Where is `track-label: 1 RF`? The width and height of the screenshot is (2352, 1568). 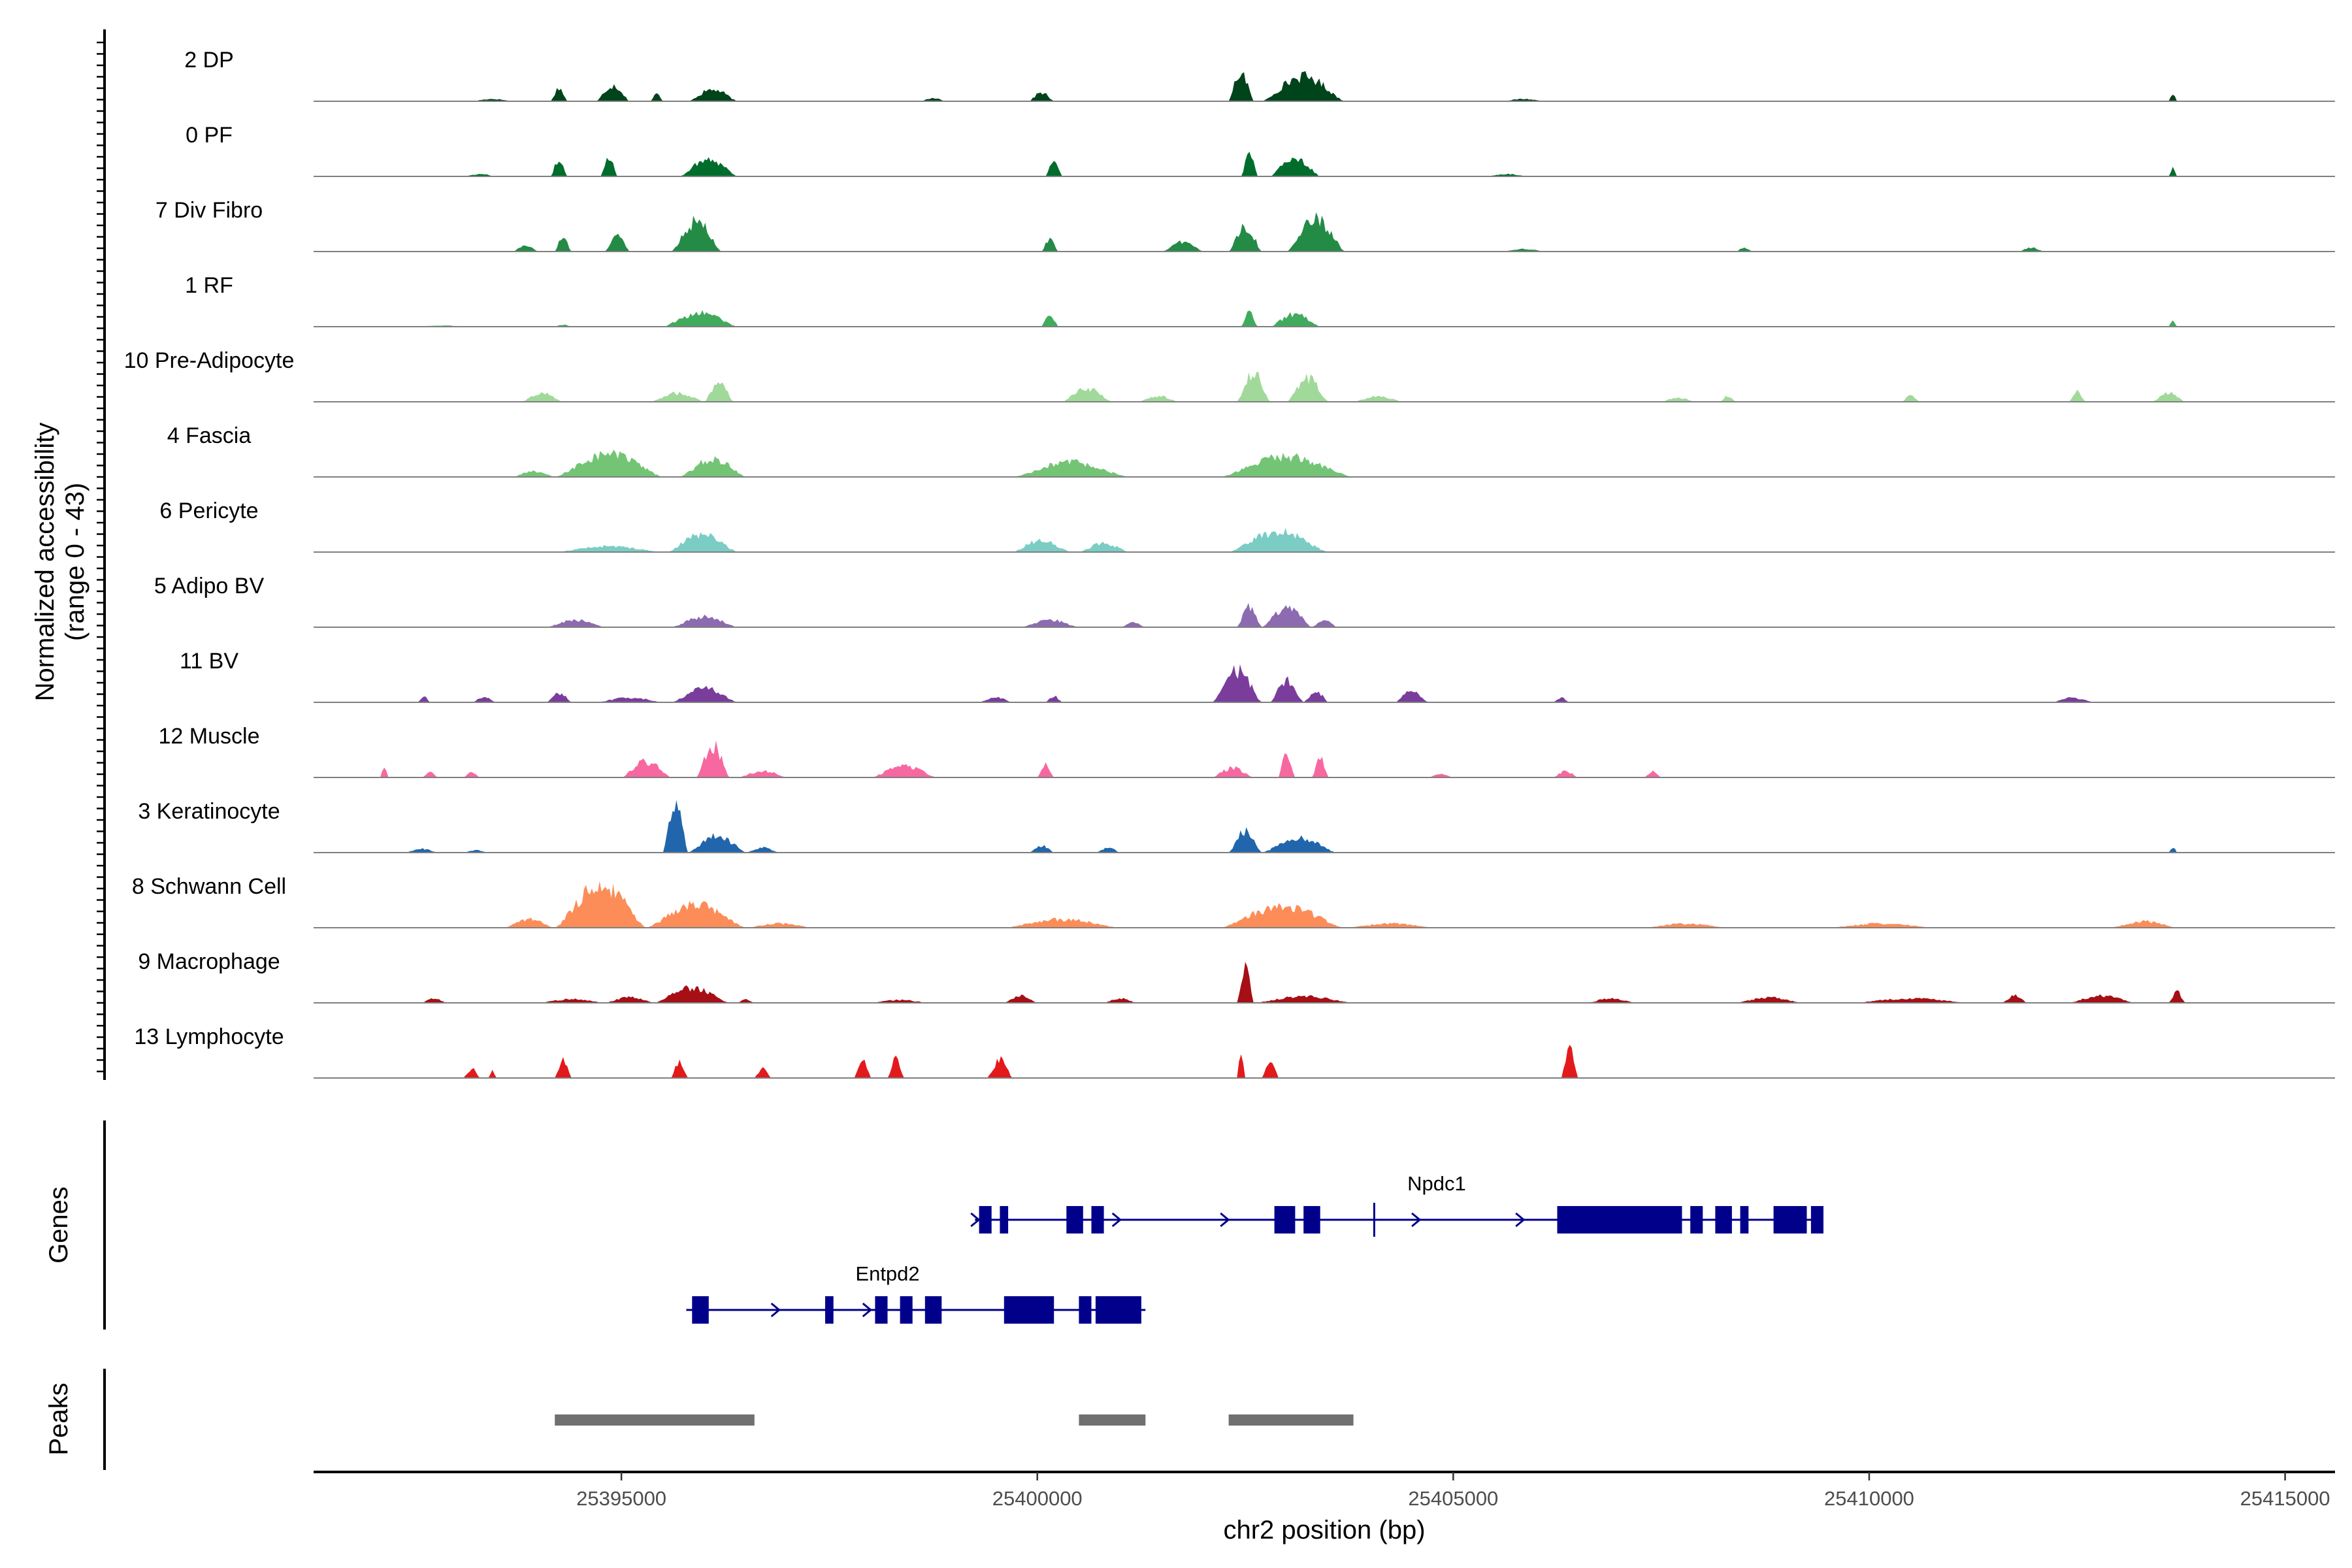
track-label: 1 RF is located at coordinates (209, 285).